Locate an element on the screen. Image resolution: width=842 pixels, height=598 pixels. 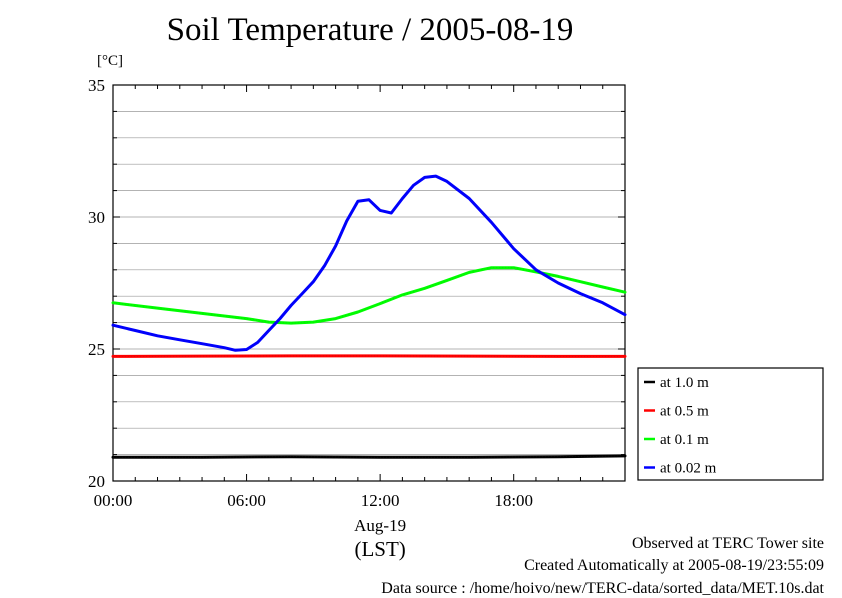
y-tick-label: 35 is located at coordinates (96, 85).